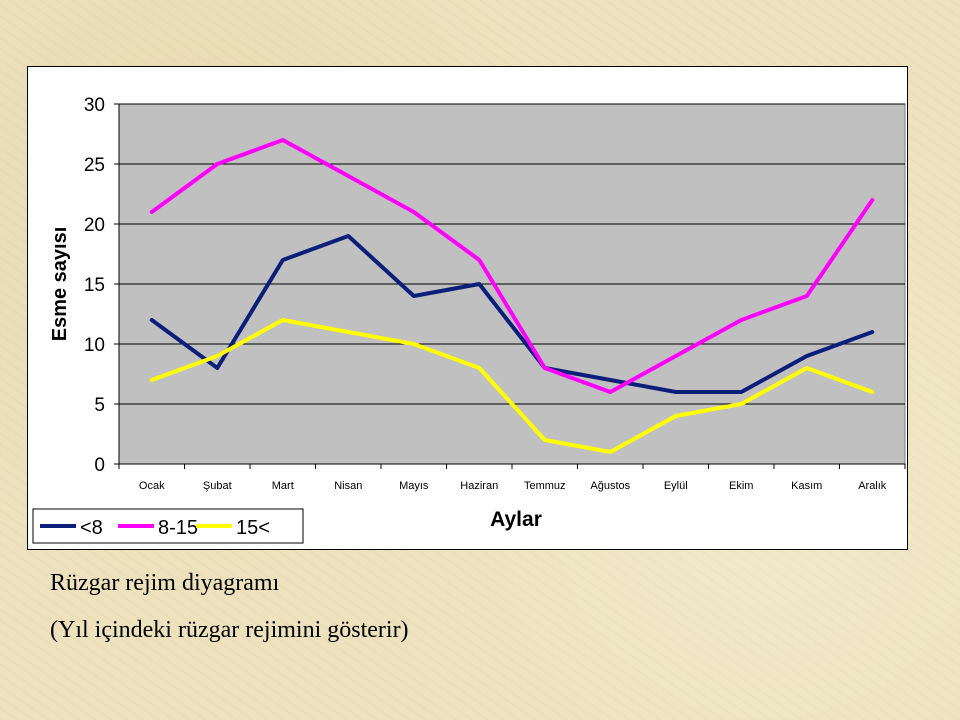 This screenshot has height=720, width=960. Describe the element at coordinates (479, 486) in the screenshot. I see `x-tick-label: Haziran` at that location.